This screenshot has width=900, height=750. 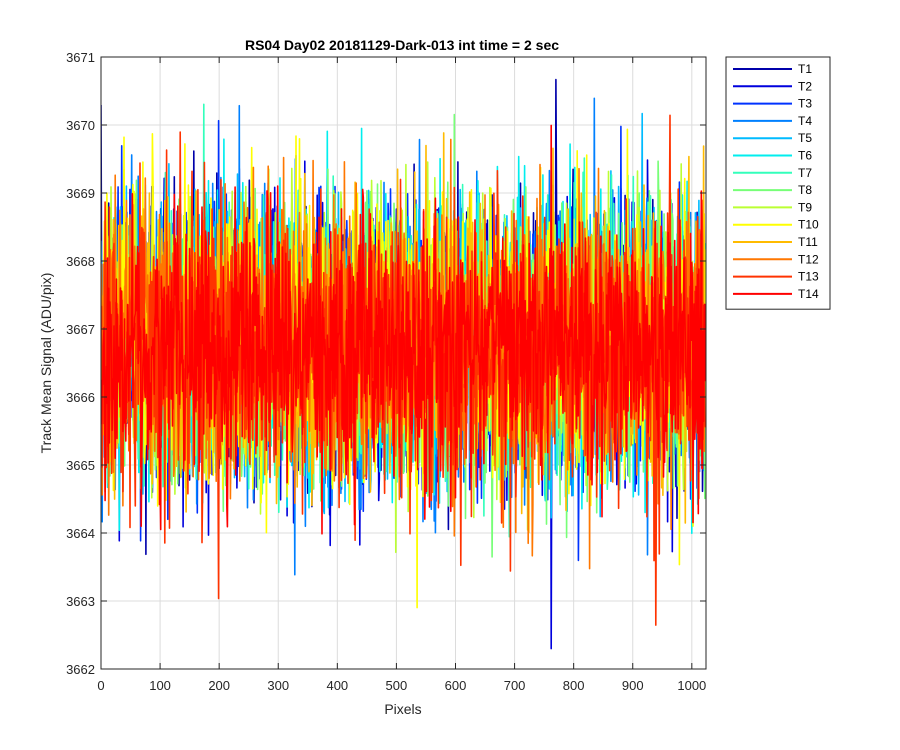 What do you see at coordinates (808, 259) in the screenshot?
I see `legend-label: T12` at bounding box center [808, 259].